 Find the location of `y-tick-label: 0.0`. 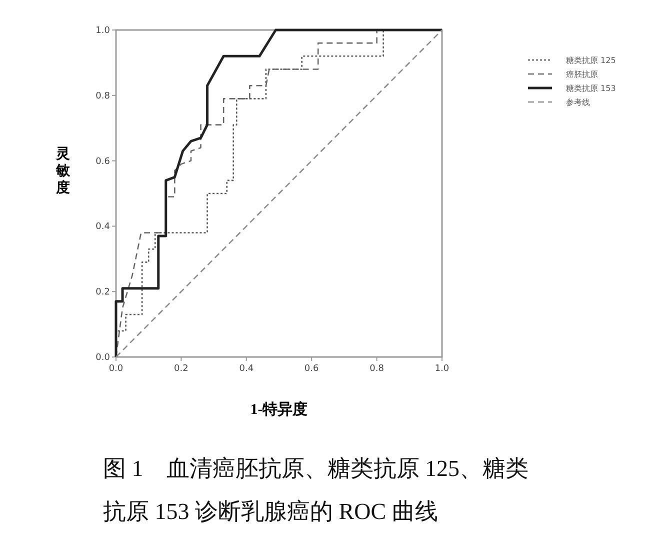

y-tick-label: 0.0 is located at coordinates (103, 358).